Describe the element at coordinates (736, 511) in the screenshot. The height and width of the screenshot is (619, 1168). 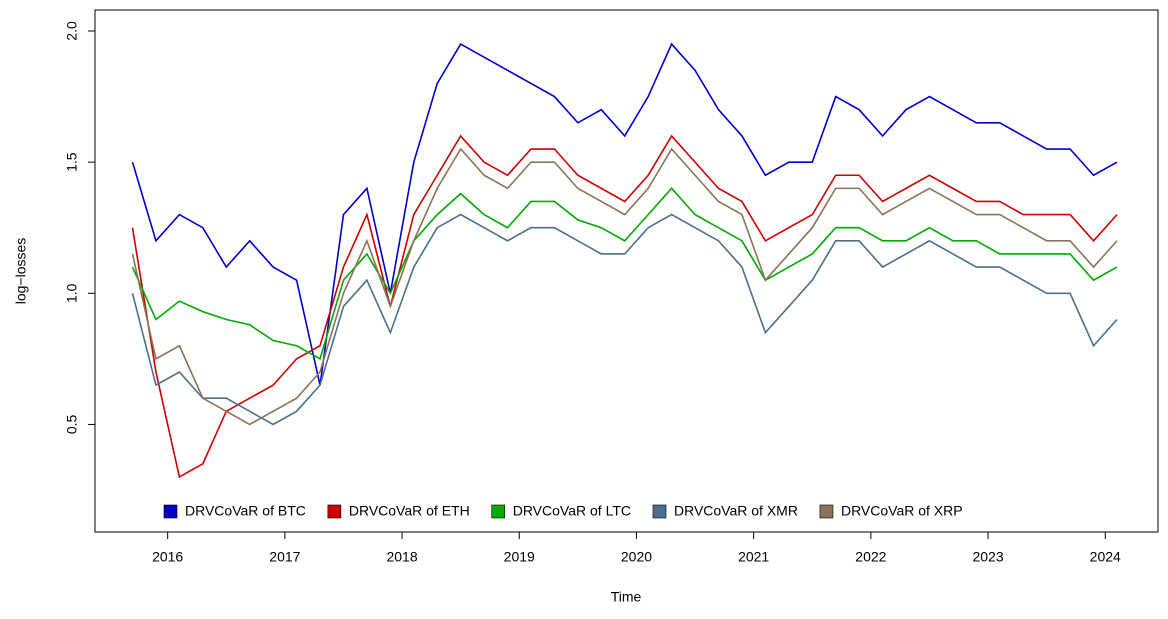
I see `legend-label: DRVCoVaR of XMR` at that location.